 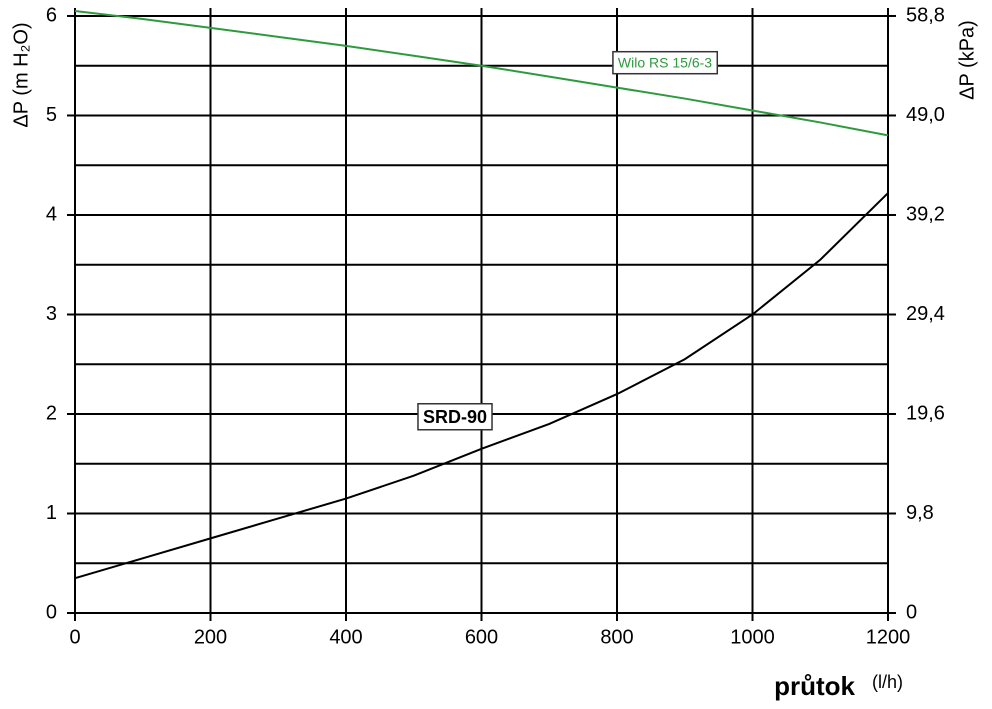 I want to click on x-tick-label: 800, so click(x=616, y=637).